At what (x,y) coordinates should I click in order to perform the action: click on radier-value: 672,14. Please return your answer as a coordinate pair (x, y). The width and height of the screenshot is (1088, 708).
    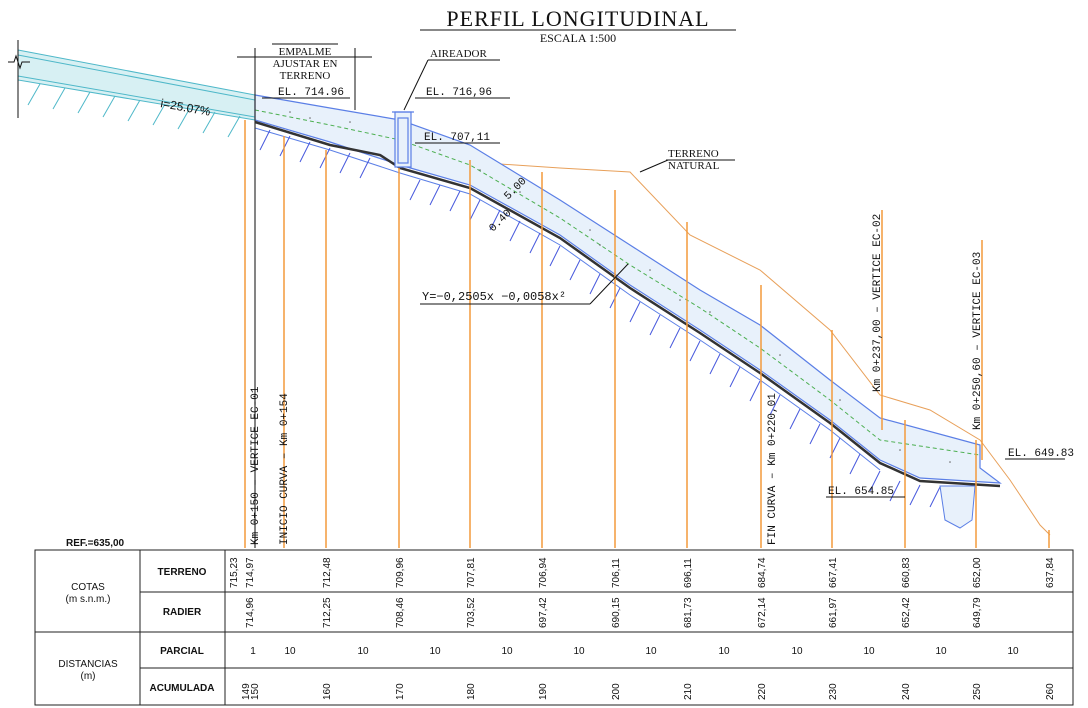
    Looking at the image, I should click on (762, 612).